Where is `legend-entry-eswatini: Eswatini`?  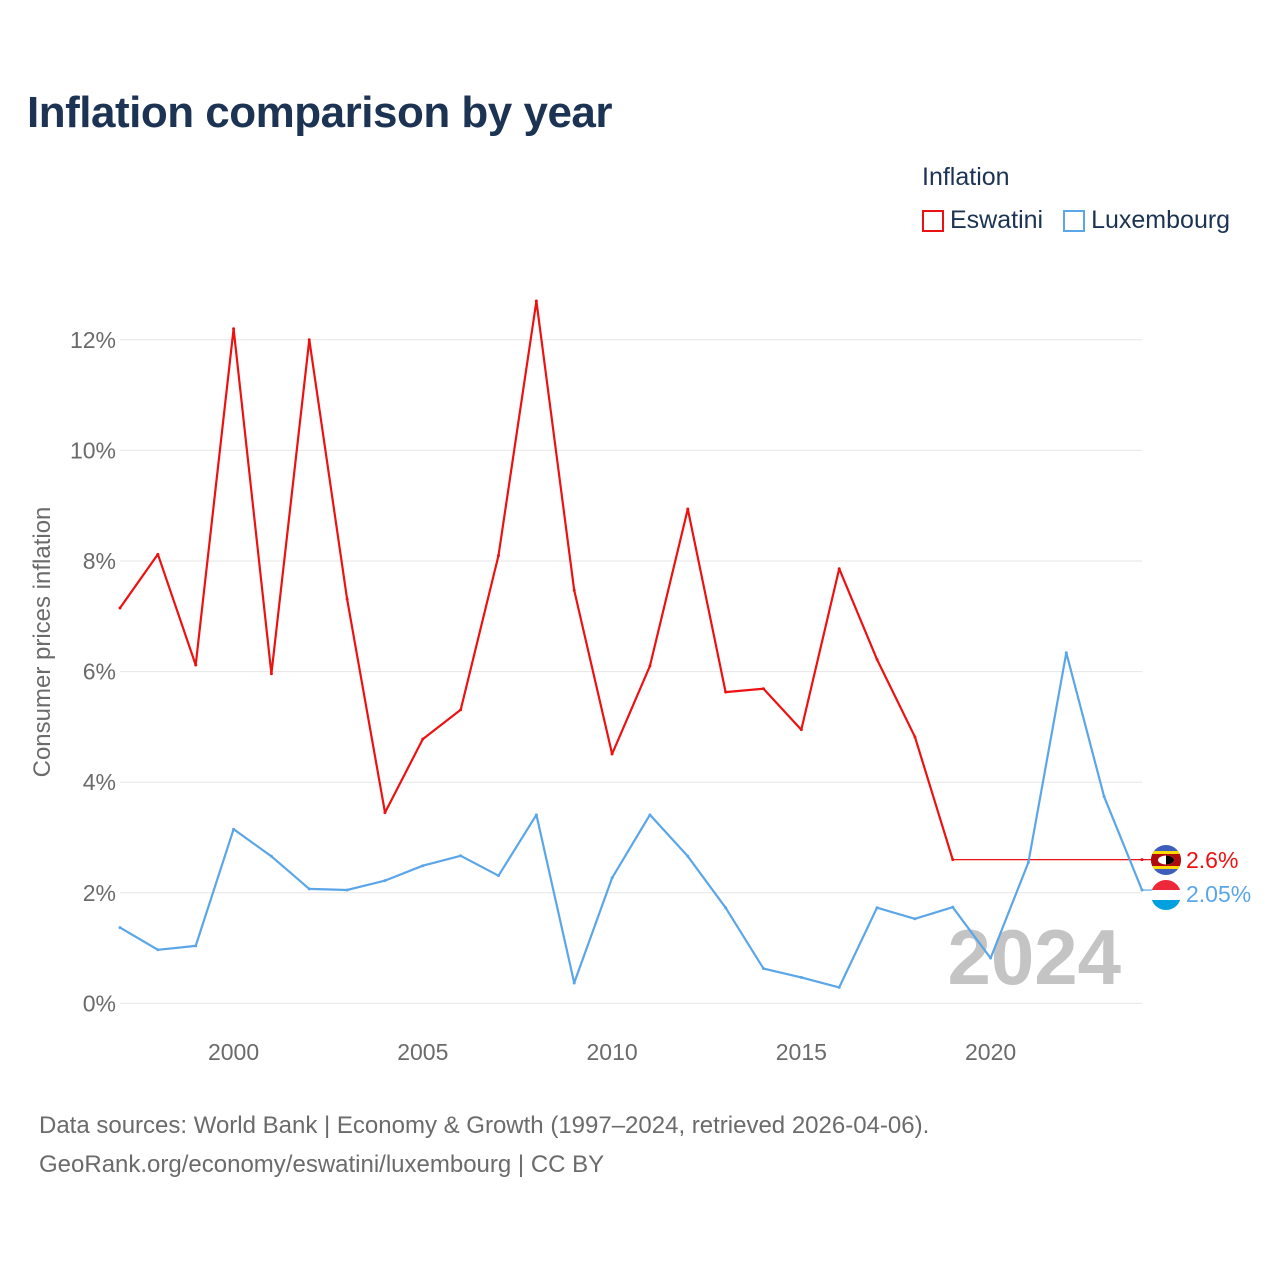
legend-entry-eswatini: Eswatini is located at coordinates (982, 220).